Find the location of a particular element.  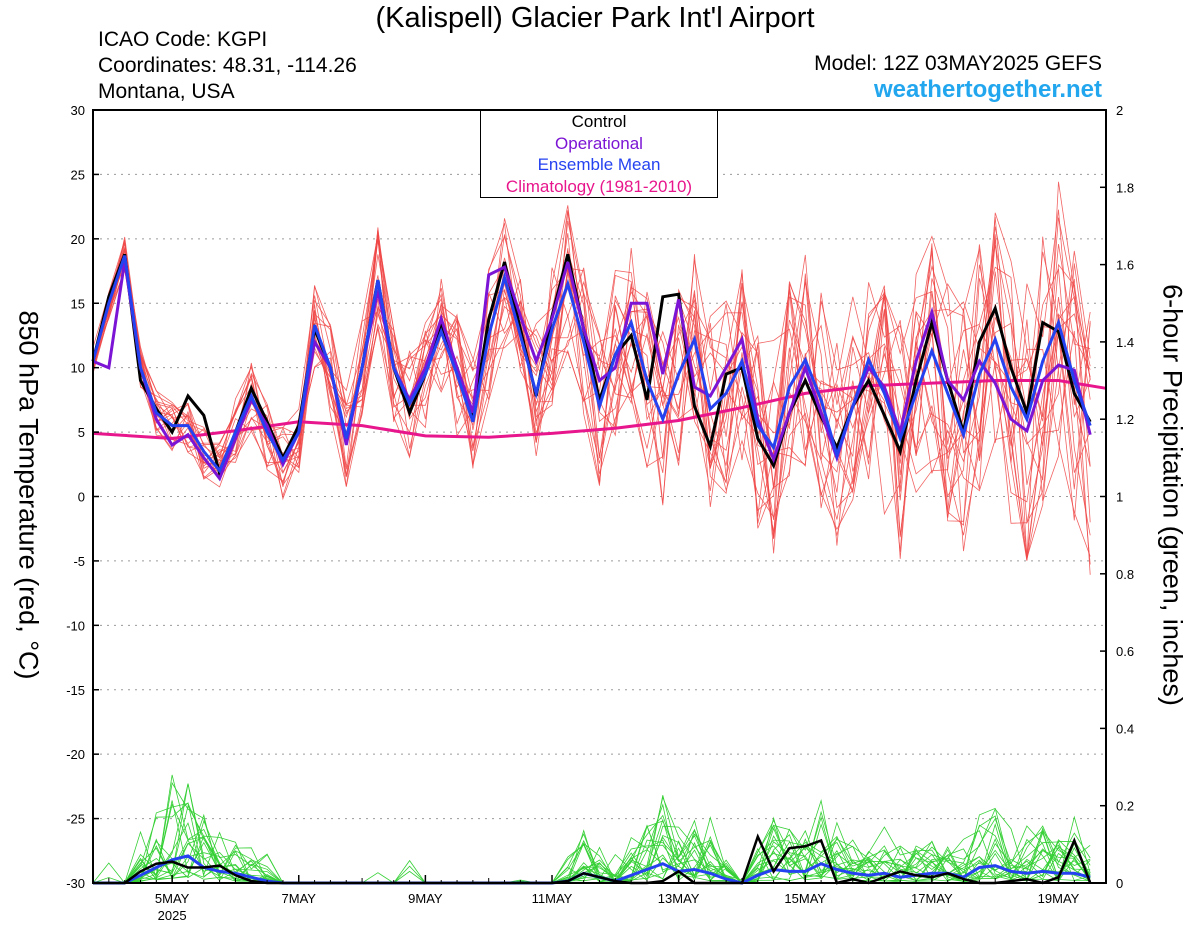

legend-control: Control is located at coordinates (599, 121).